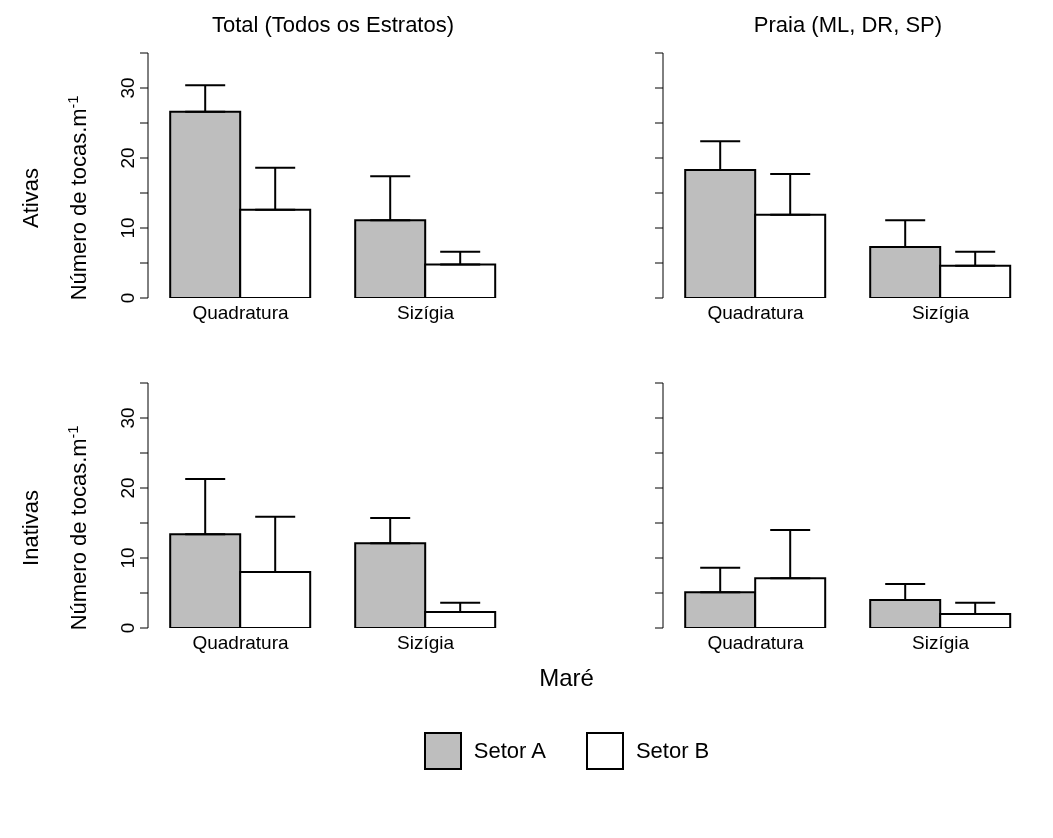  Describe the element at coordinates (566, 678) in the screenshot. I see `text: Maré` at that location.